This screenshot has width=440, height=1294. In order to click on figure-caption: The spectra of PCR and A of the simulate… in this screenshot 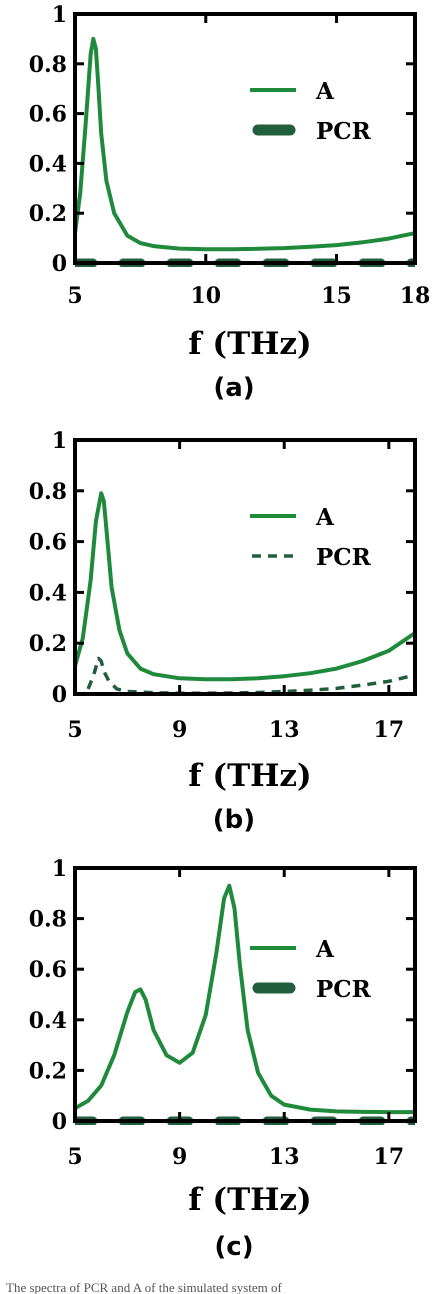, I will do `click(144, 1287)`.